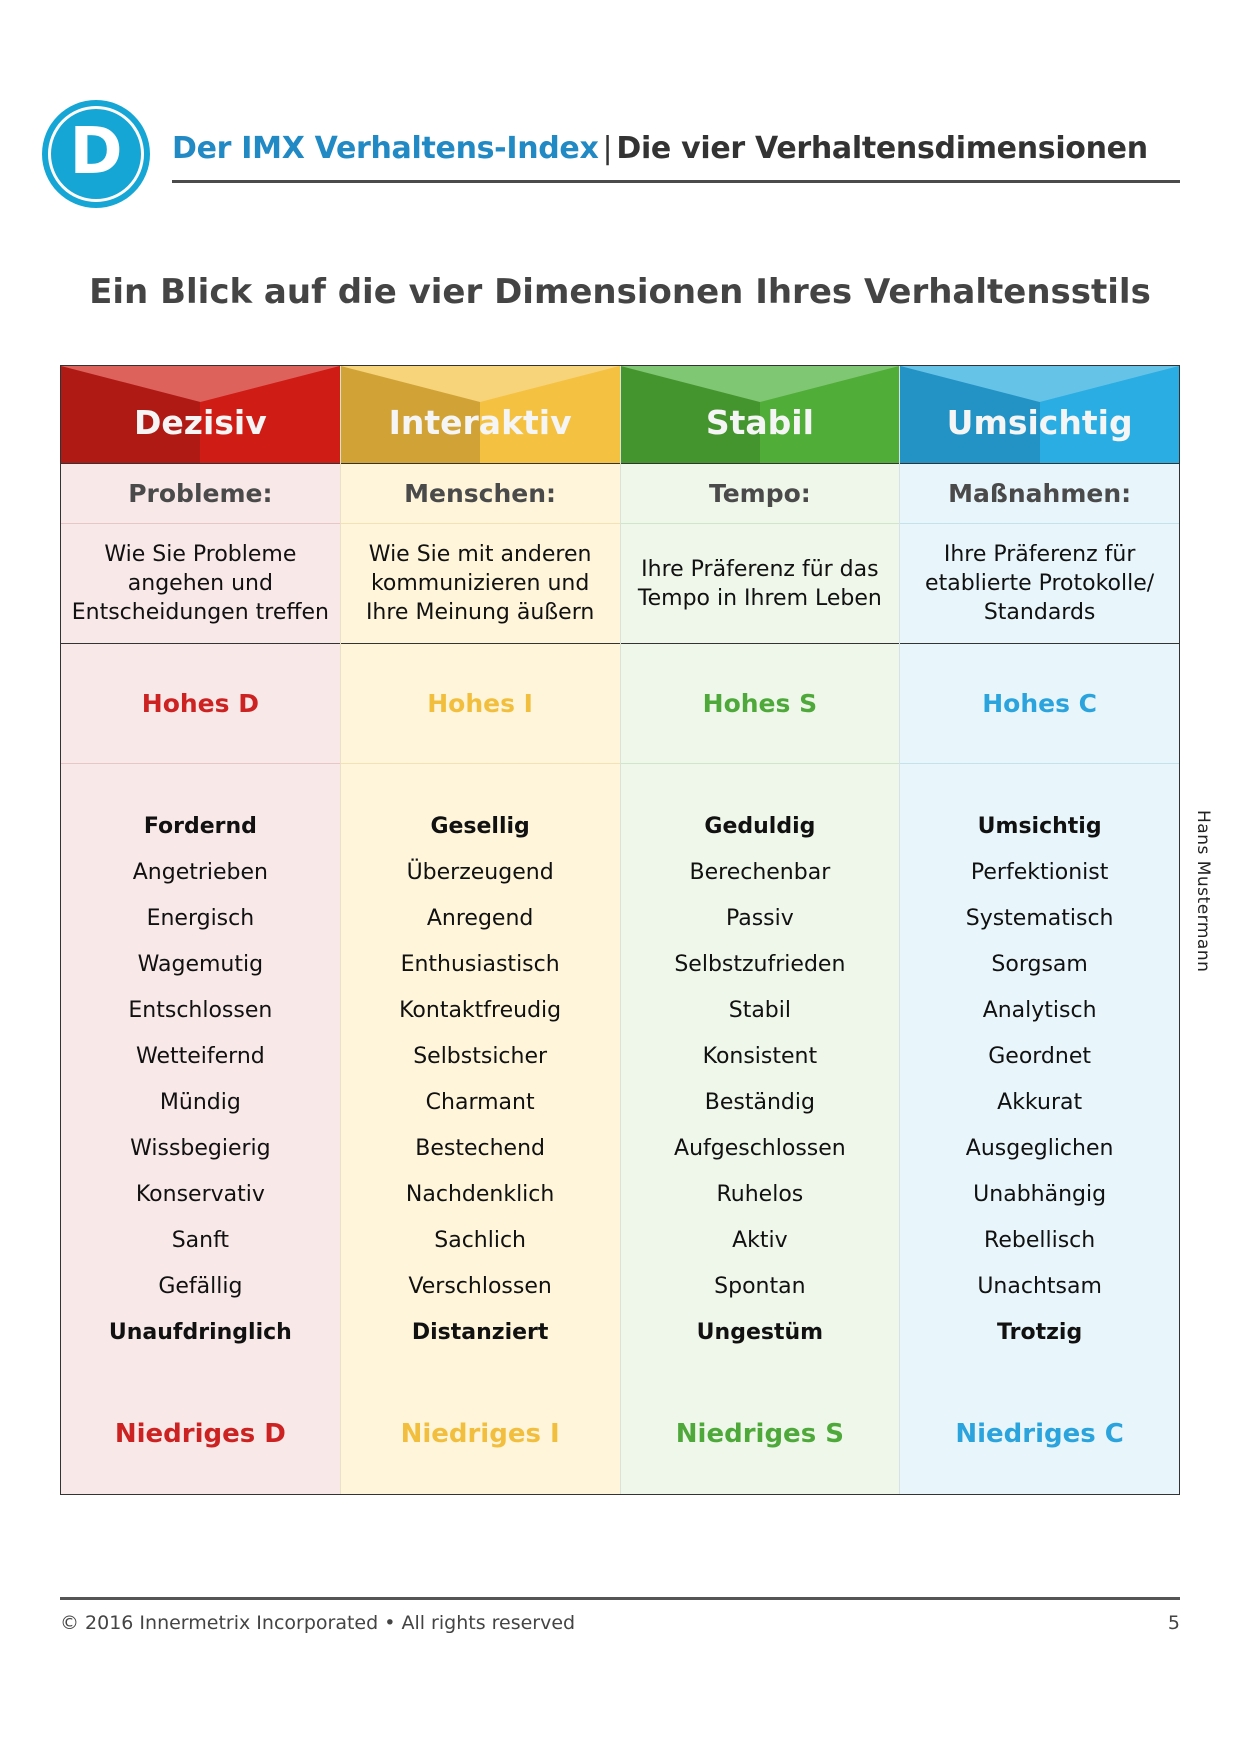 The image size is (1240, 1754). What do you see at coordinates (759, 1434) in the screenshot?
I see `low-label: Niedriges S` at bounding box center [759, 1434].